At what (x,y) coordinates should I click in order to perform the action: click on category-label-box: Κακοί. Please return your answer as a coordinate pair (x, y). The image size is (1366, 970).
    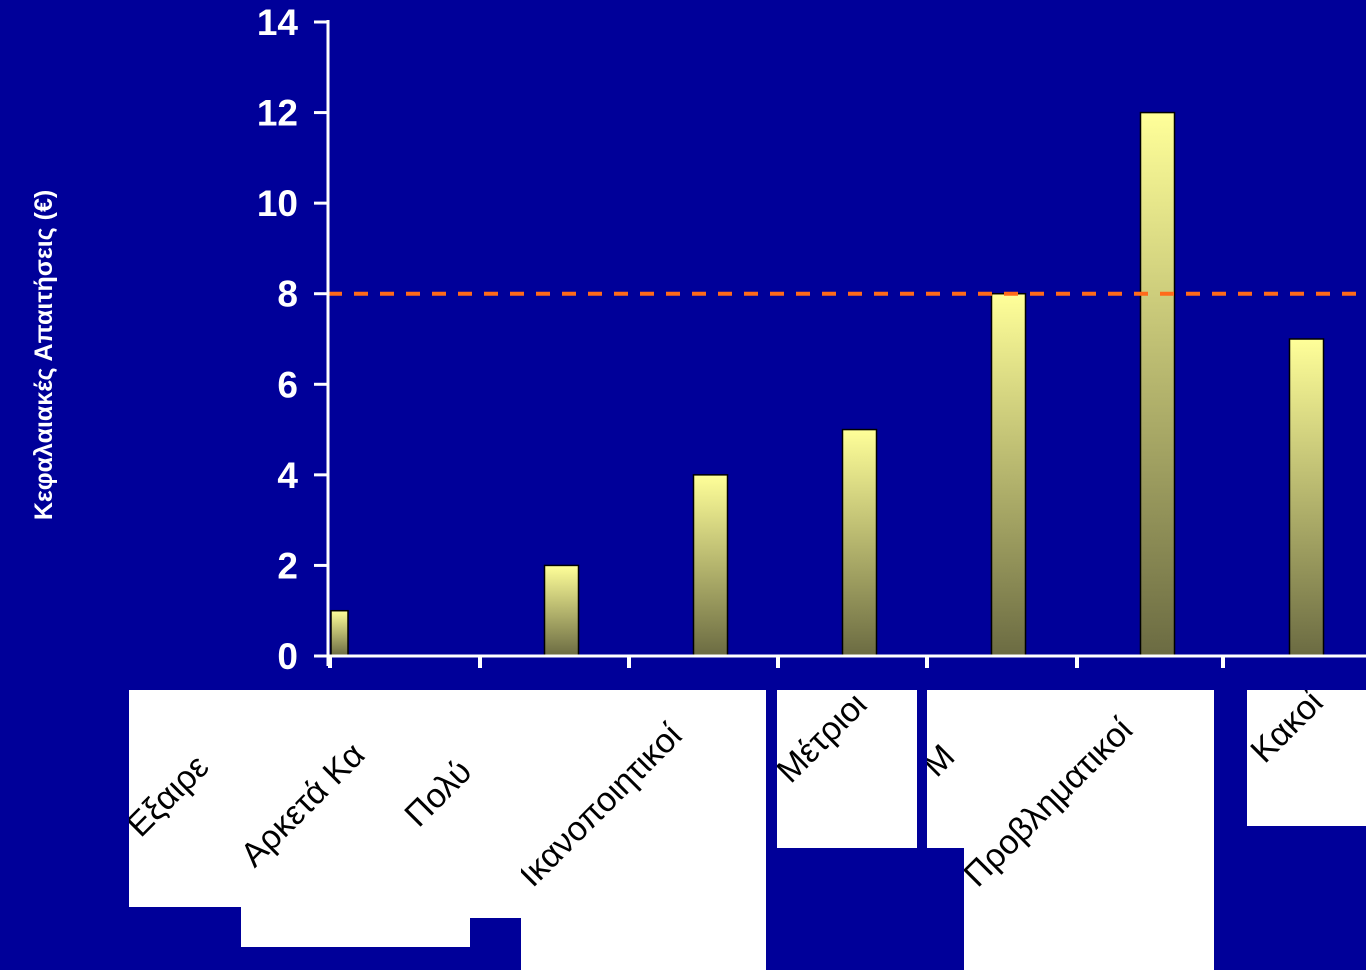
    Looking at the image, I should click on (1306, 758).